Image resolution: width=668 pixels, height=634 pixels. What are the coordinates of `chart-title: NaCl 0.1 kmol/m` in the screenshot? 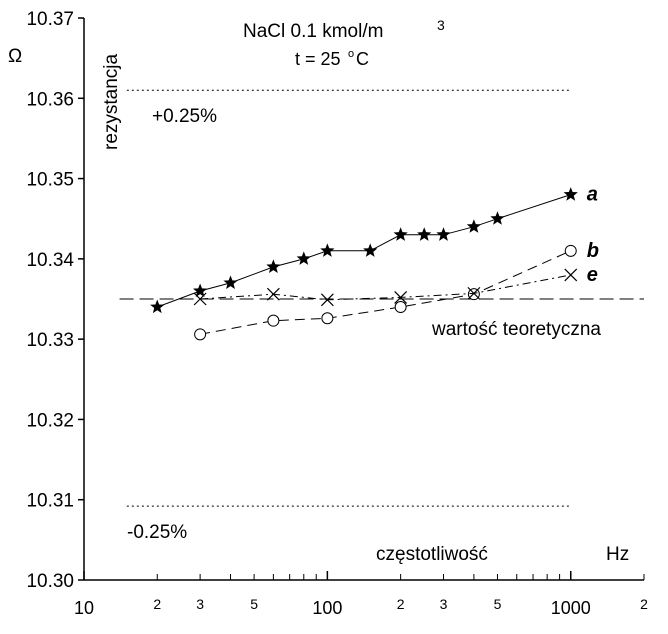 It's located at (313, 31).